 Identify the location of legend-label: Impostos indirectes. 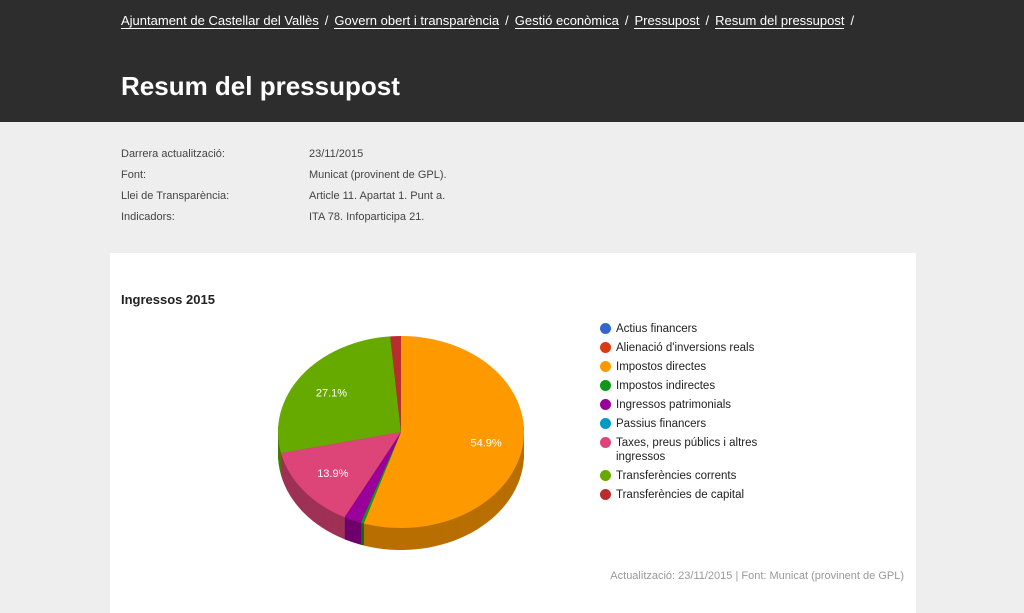
(666, 386).